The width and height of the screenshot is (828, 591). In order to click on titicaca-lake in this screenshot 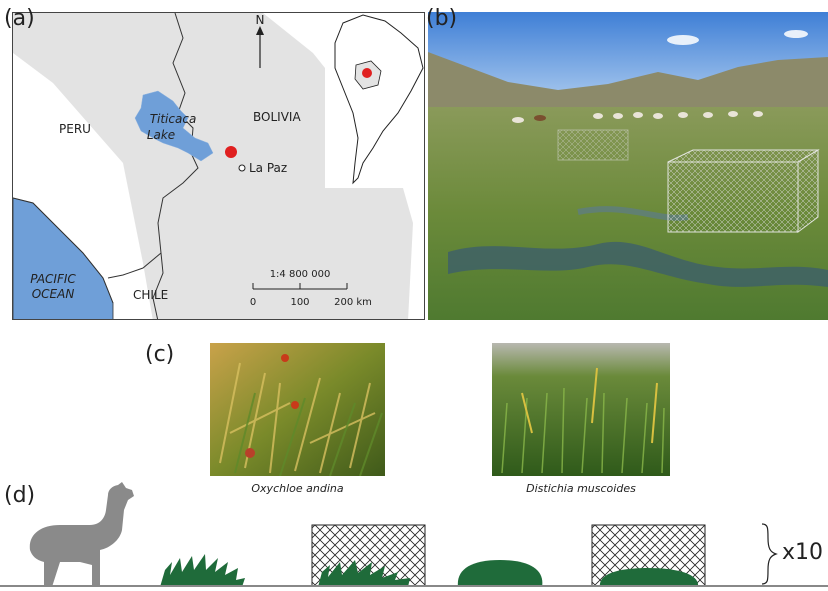, I will do `click(174, 126)`.